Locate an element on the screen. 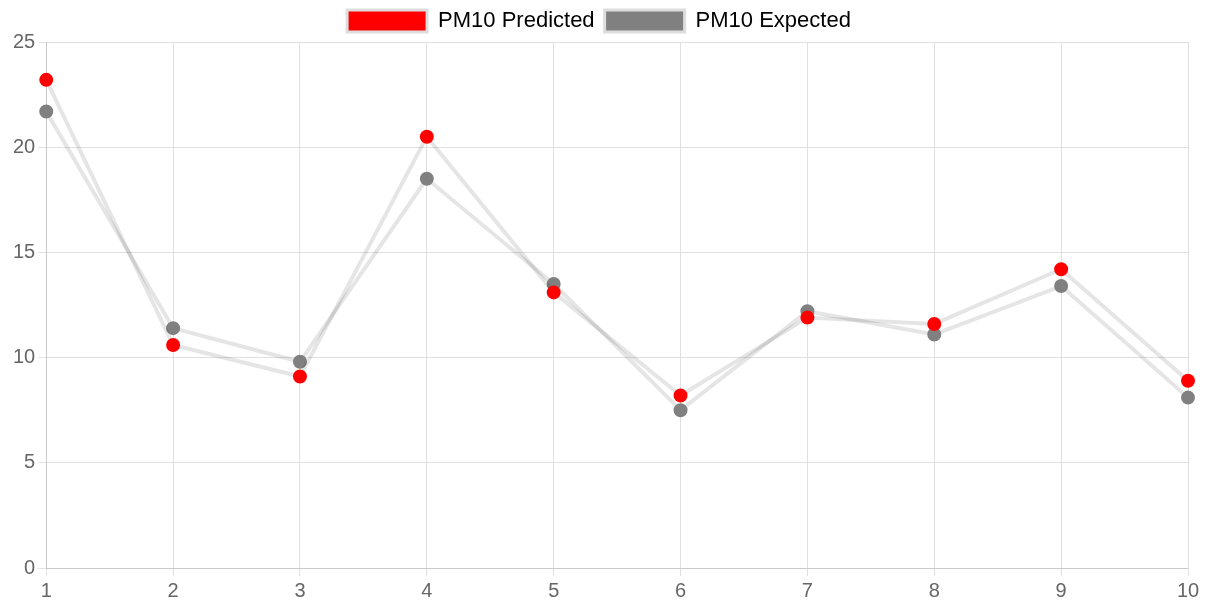  x-tick-label: 6 is located at coordinates (680, 589).